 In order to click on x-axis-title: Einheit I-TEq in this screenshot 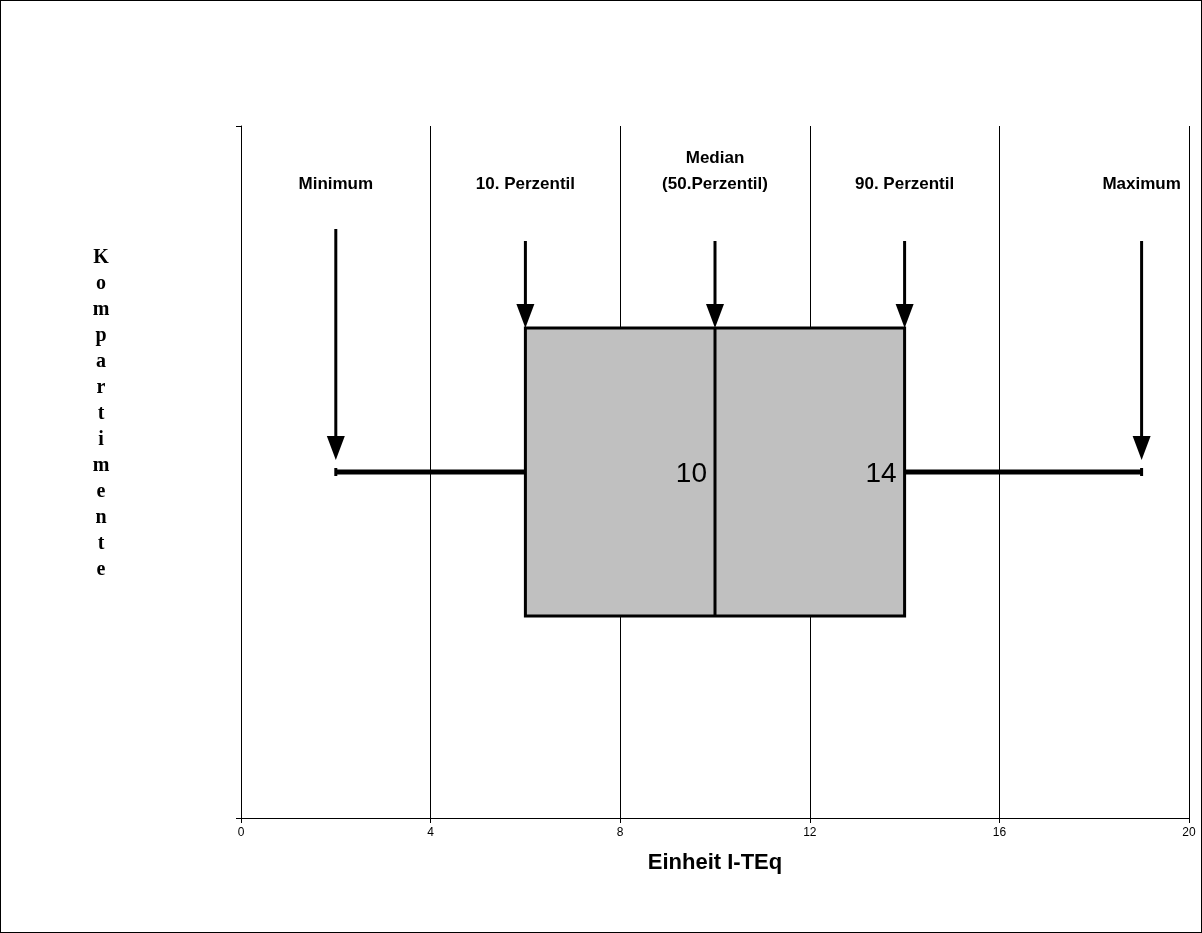, I will do `click(715, 861)`.